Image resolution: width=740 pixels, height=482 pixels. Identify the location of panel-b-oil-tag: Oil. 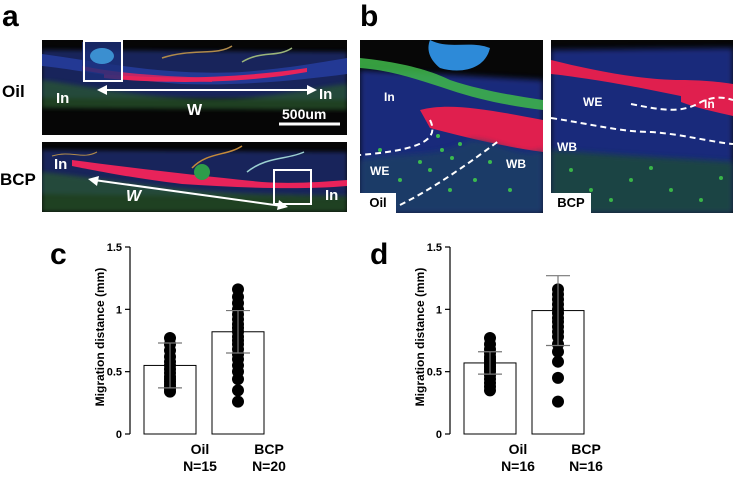
(378, 203).